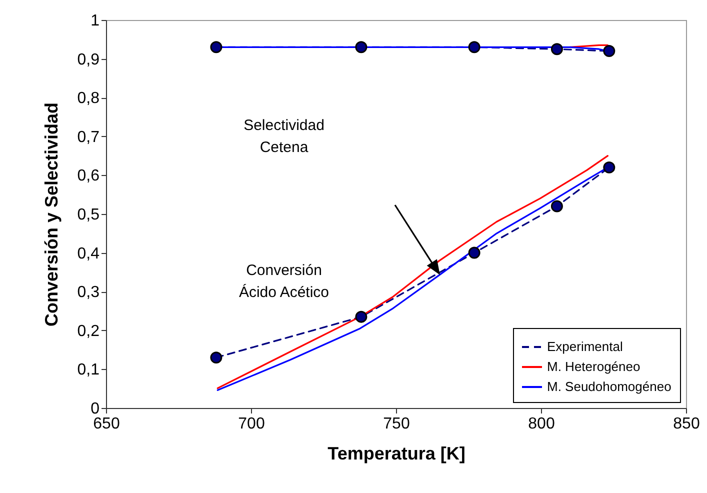 This screenshot has width=707, height=493. What do you see at coordinates (88, 176) in the screenshot?
I see `y-tick-label: 0,6` at bounding box center [88, 176].